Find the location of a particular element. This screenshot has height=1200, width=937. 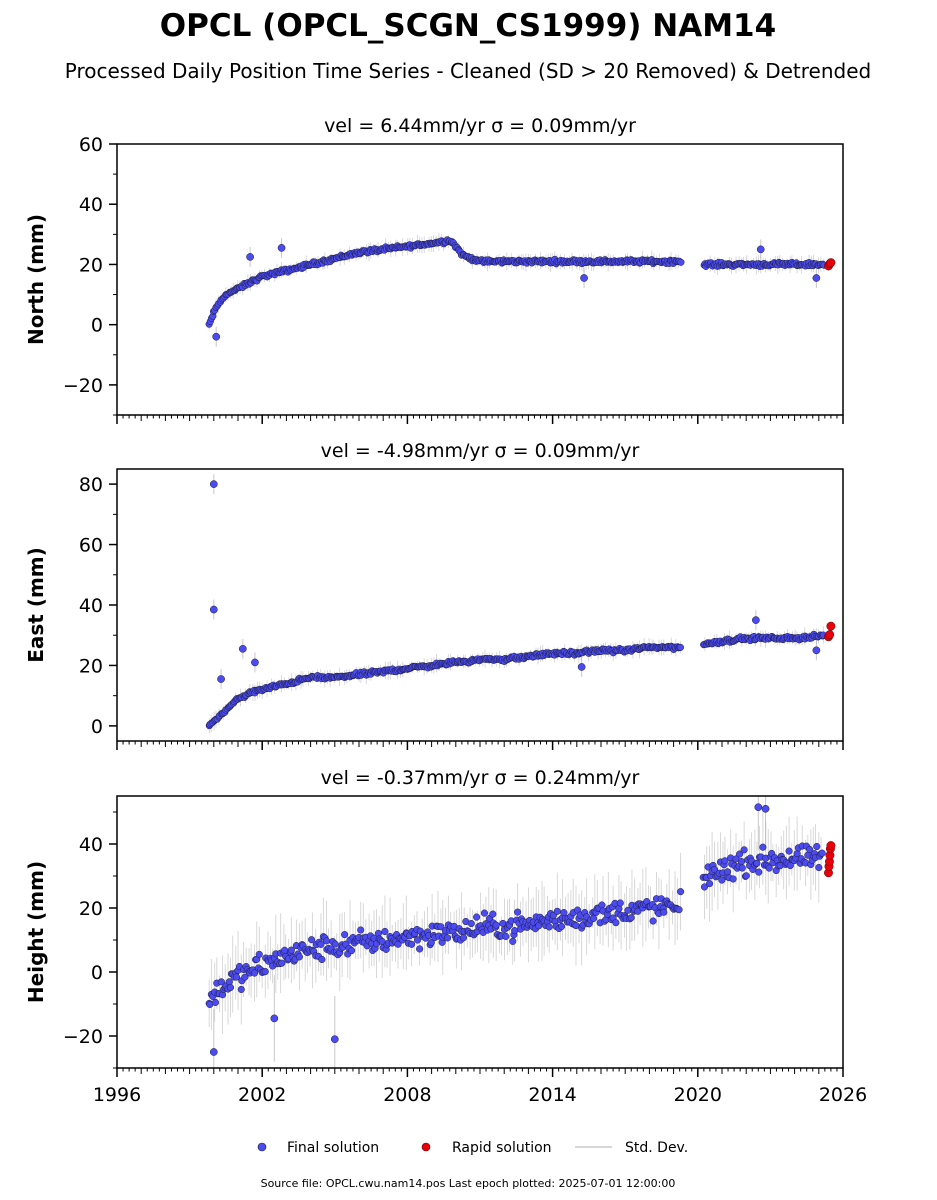

legend-rapid-label: Rapid solution is located at coordinates (502, 1148).